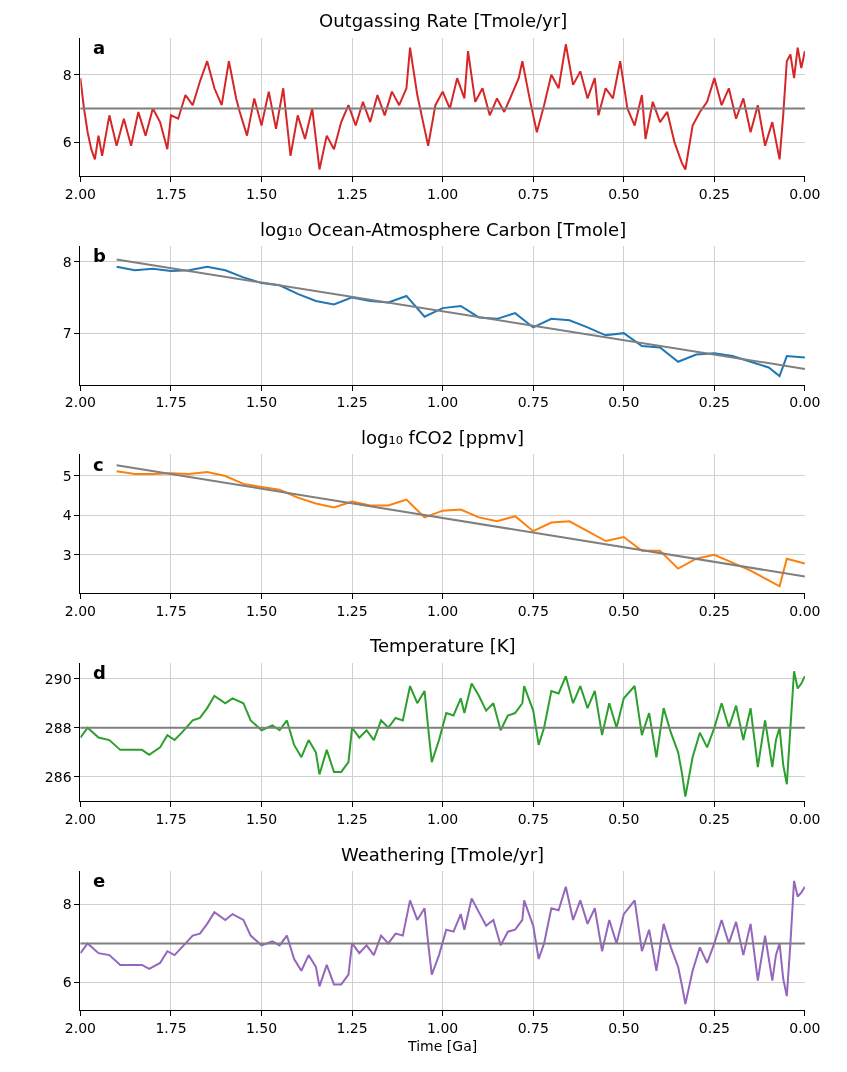 This screenshot has height=1072, width=847. What do you see at coordinates (58, 727) in the screenshot?
I see `y-tick-label: 288` at bounding box center [58, 727].